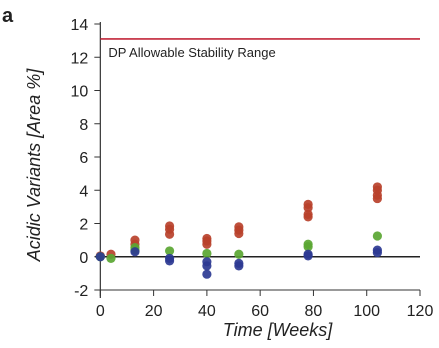  What do you see at coordinates (83, 258) in the screenshot?
I see `y-tick-label: 0` at bounding box center [83, 258].